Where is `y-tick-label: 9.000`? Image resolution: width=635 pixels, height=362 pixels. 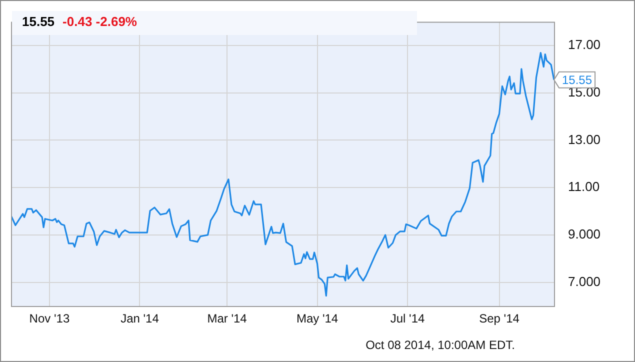
y-tick-label: 9.000 is located at coordinates (584, 234).